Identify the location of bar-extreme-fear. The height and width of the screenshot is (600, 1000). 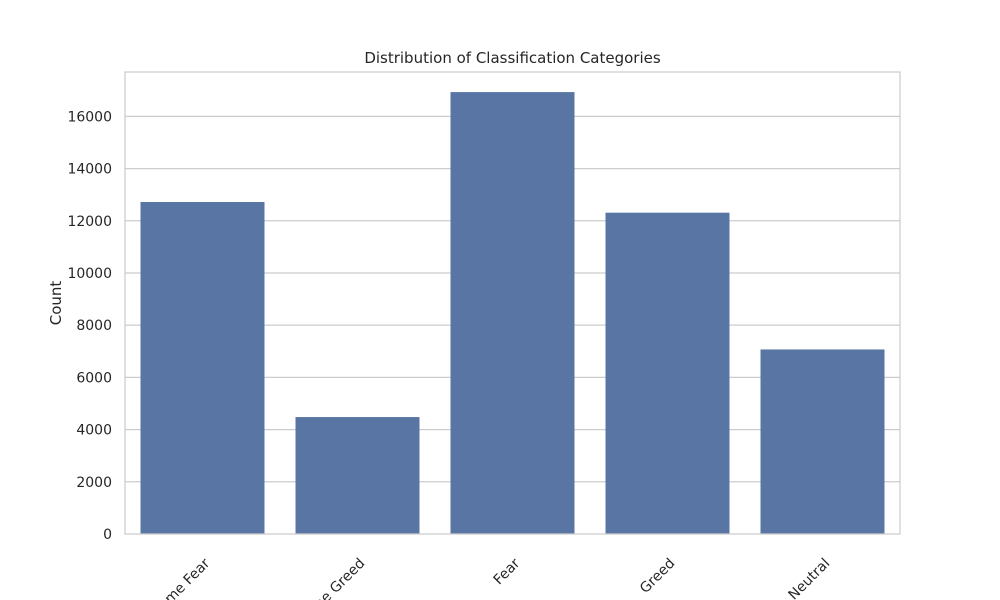
(202, 367).